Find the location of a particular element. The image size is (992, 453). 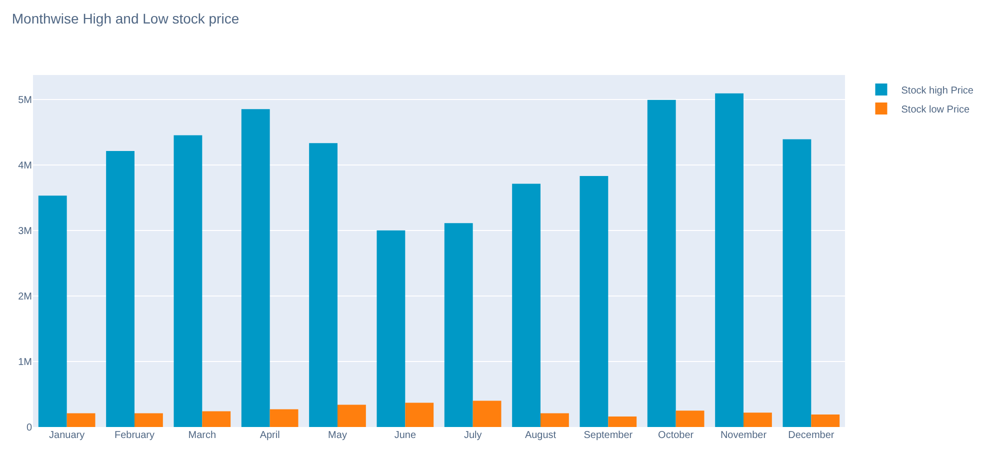

x-tick-label: January is located at coordinates (67, 435).